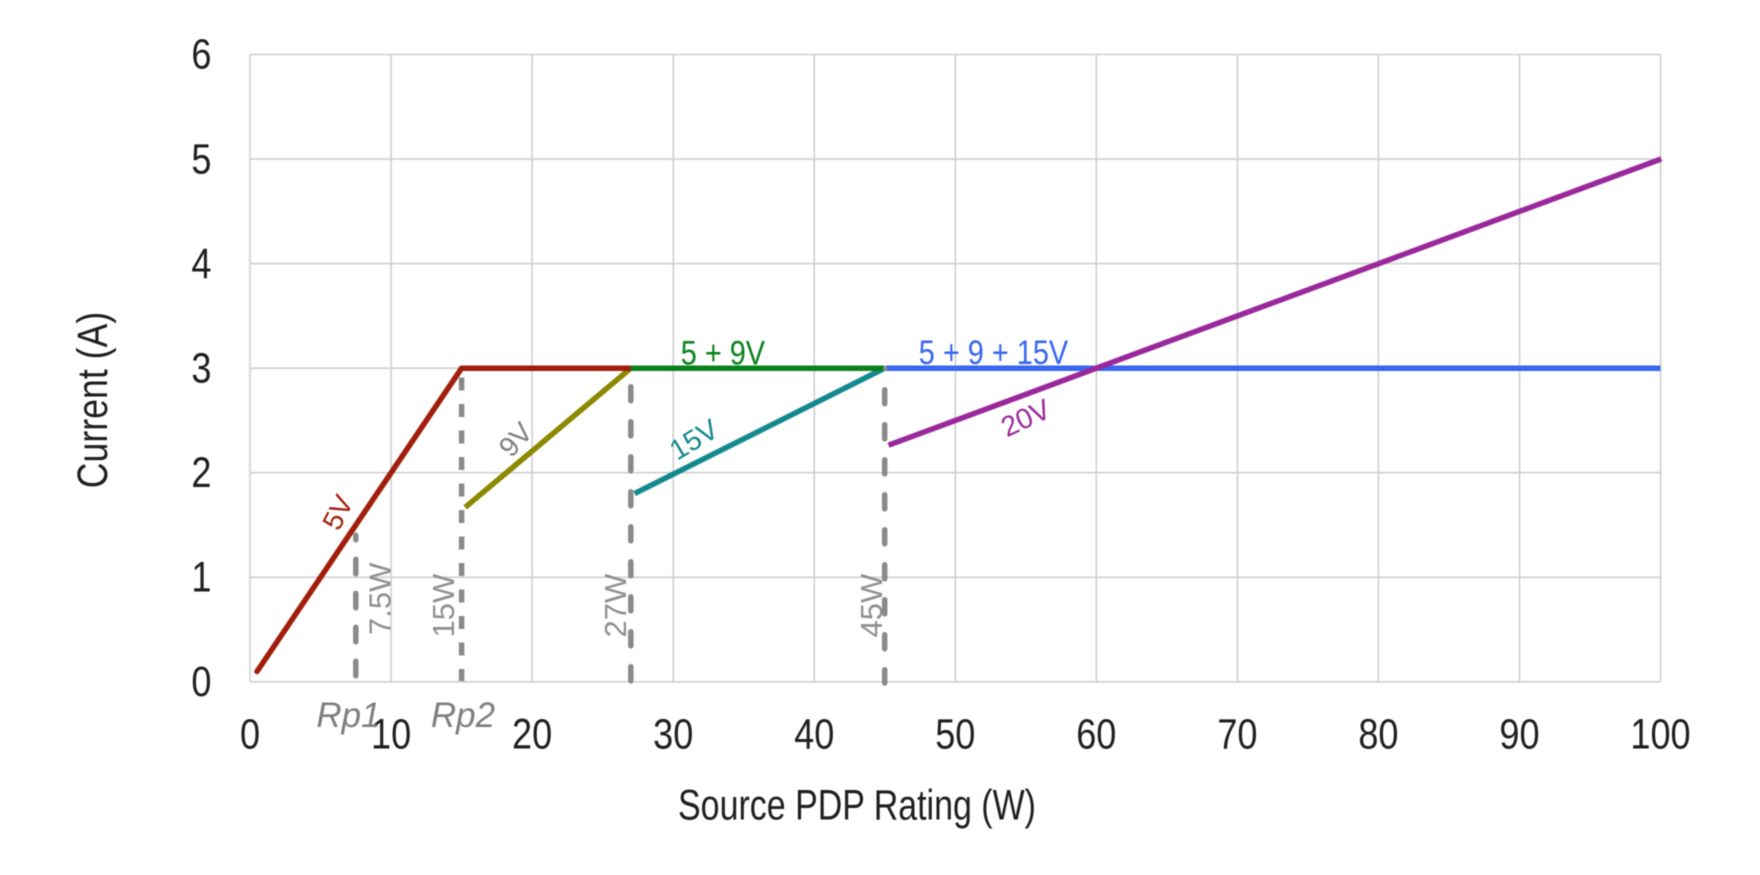 This screenshot has width=1760, height=875. I want to click on svg-text: 7.5W, so click(380, 598).